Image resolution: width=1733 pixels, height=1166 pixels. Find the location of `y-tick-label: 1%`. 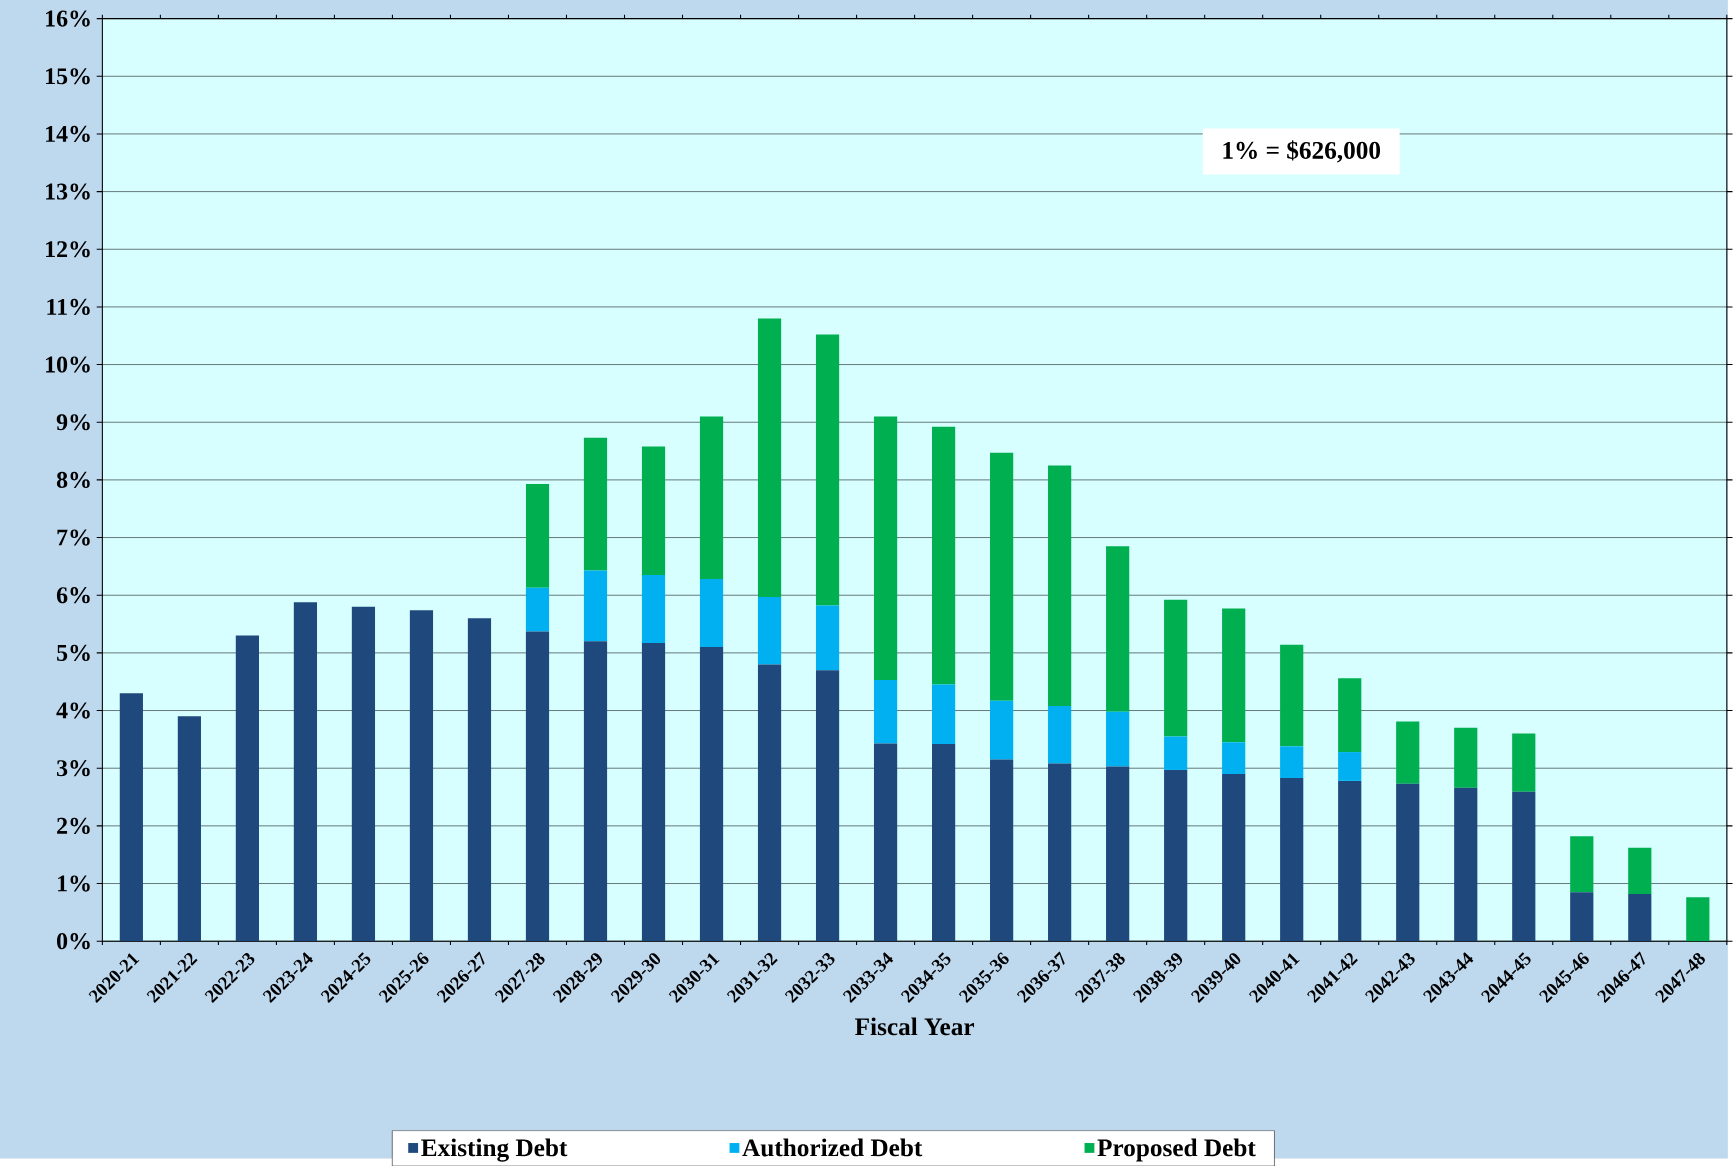

y-tick-label: 1% is located at coordinates (74, 883).